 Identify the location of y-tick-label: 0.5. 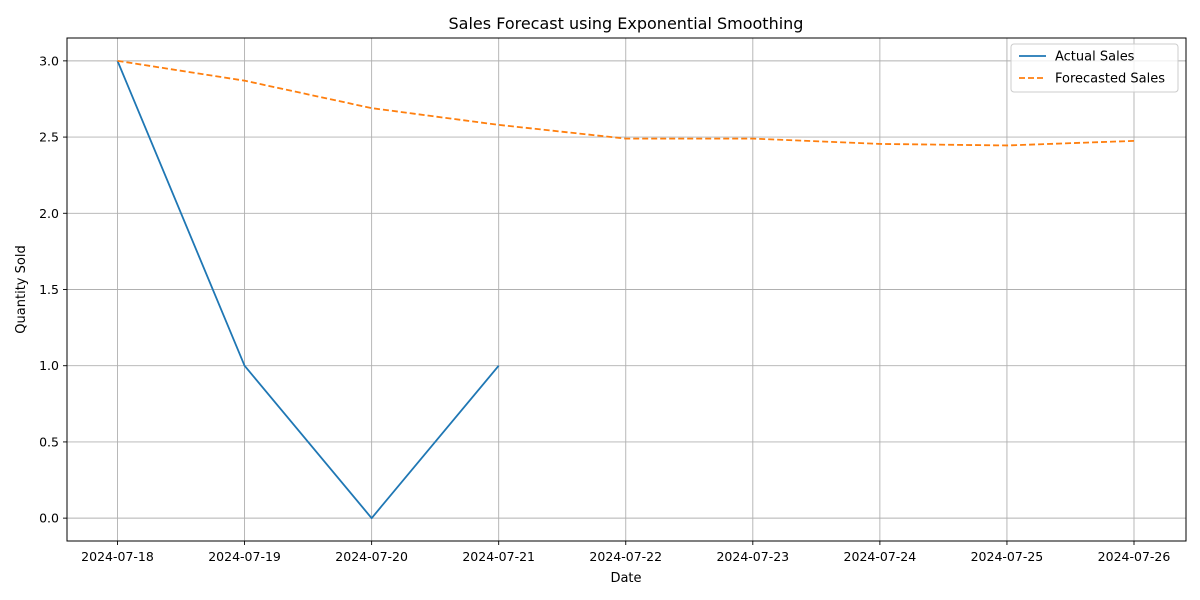
(49, 441).